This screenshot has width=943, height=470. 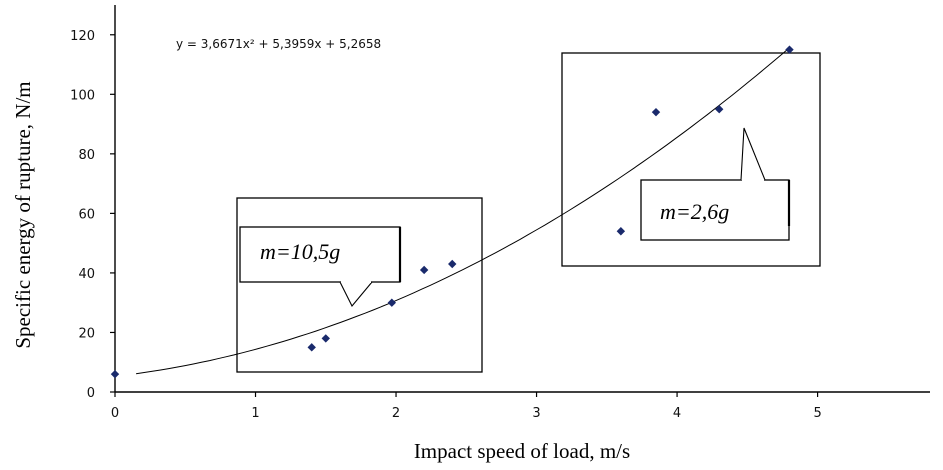 I want to click on y-tick-label: 60, so click(x=86, y=214).